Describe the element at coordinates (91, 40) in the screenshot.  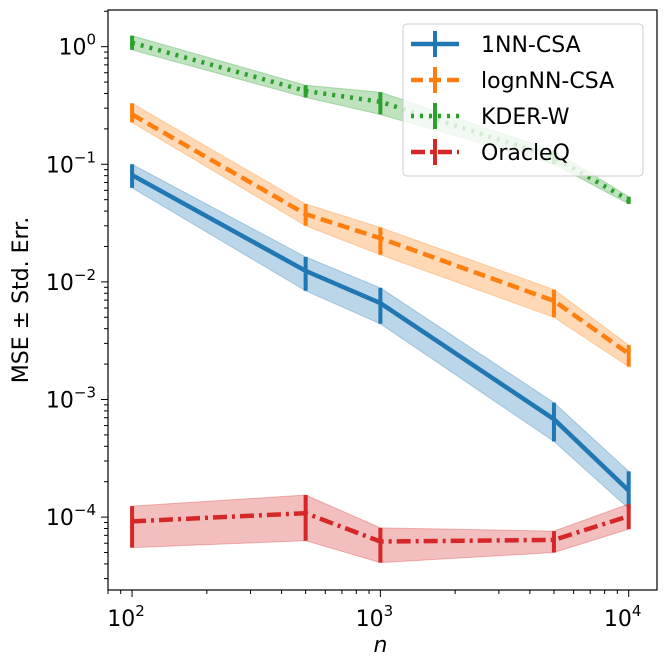
I see `y-tick-exponent: 0` at that location.